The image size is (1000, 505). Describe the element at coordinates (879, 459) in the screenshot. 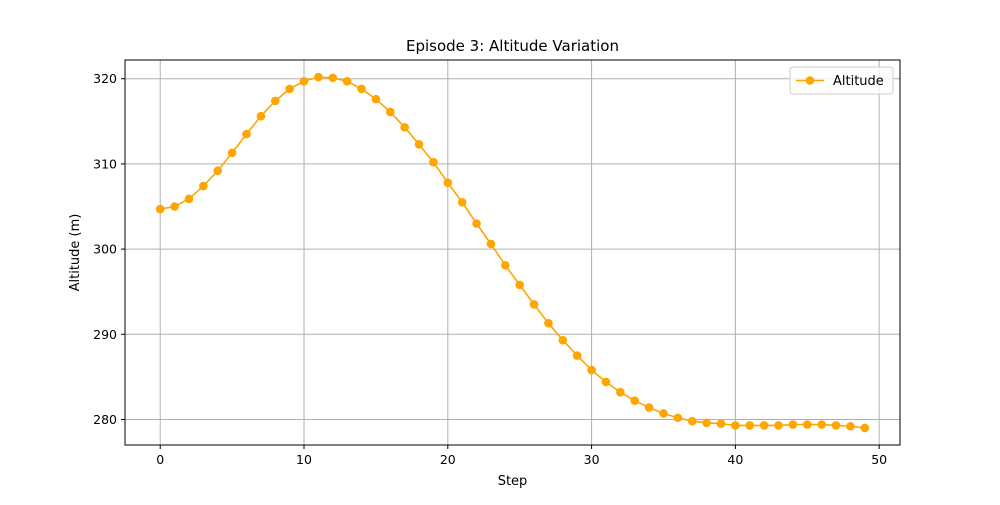

I see `x-tick-label: 50` at that location.